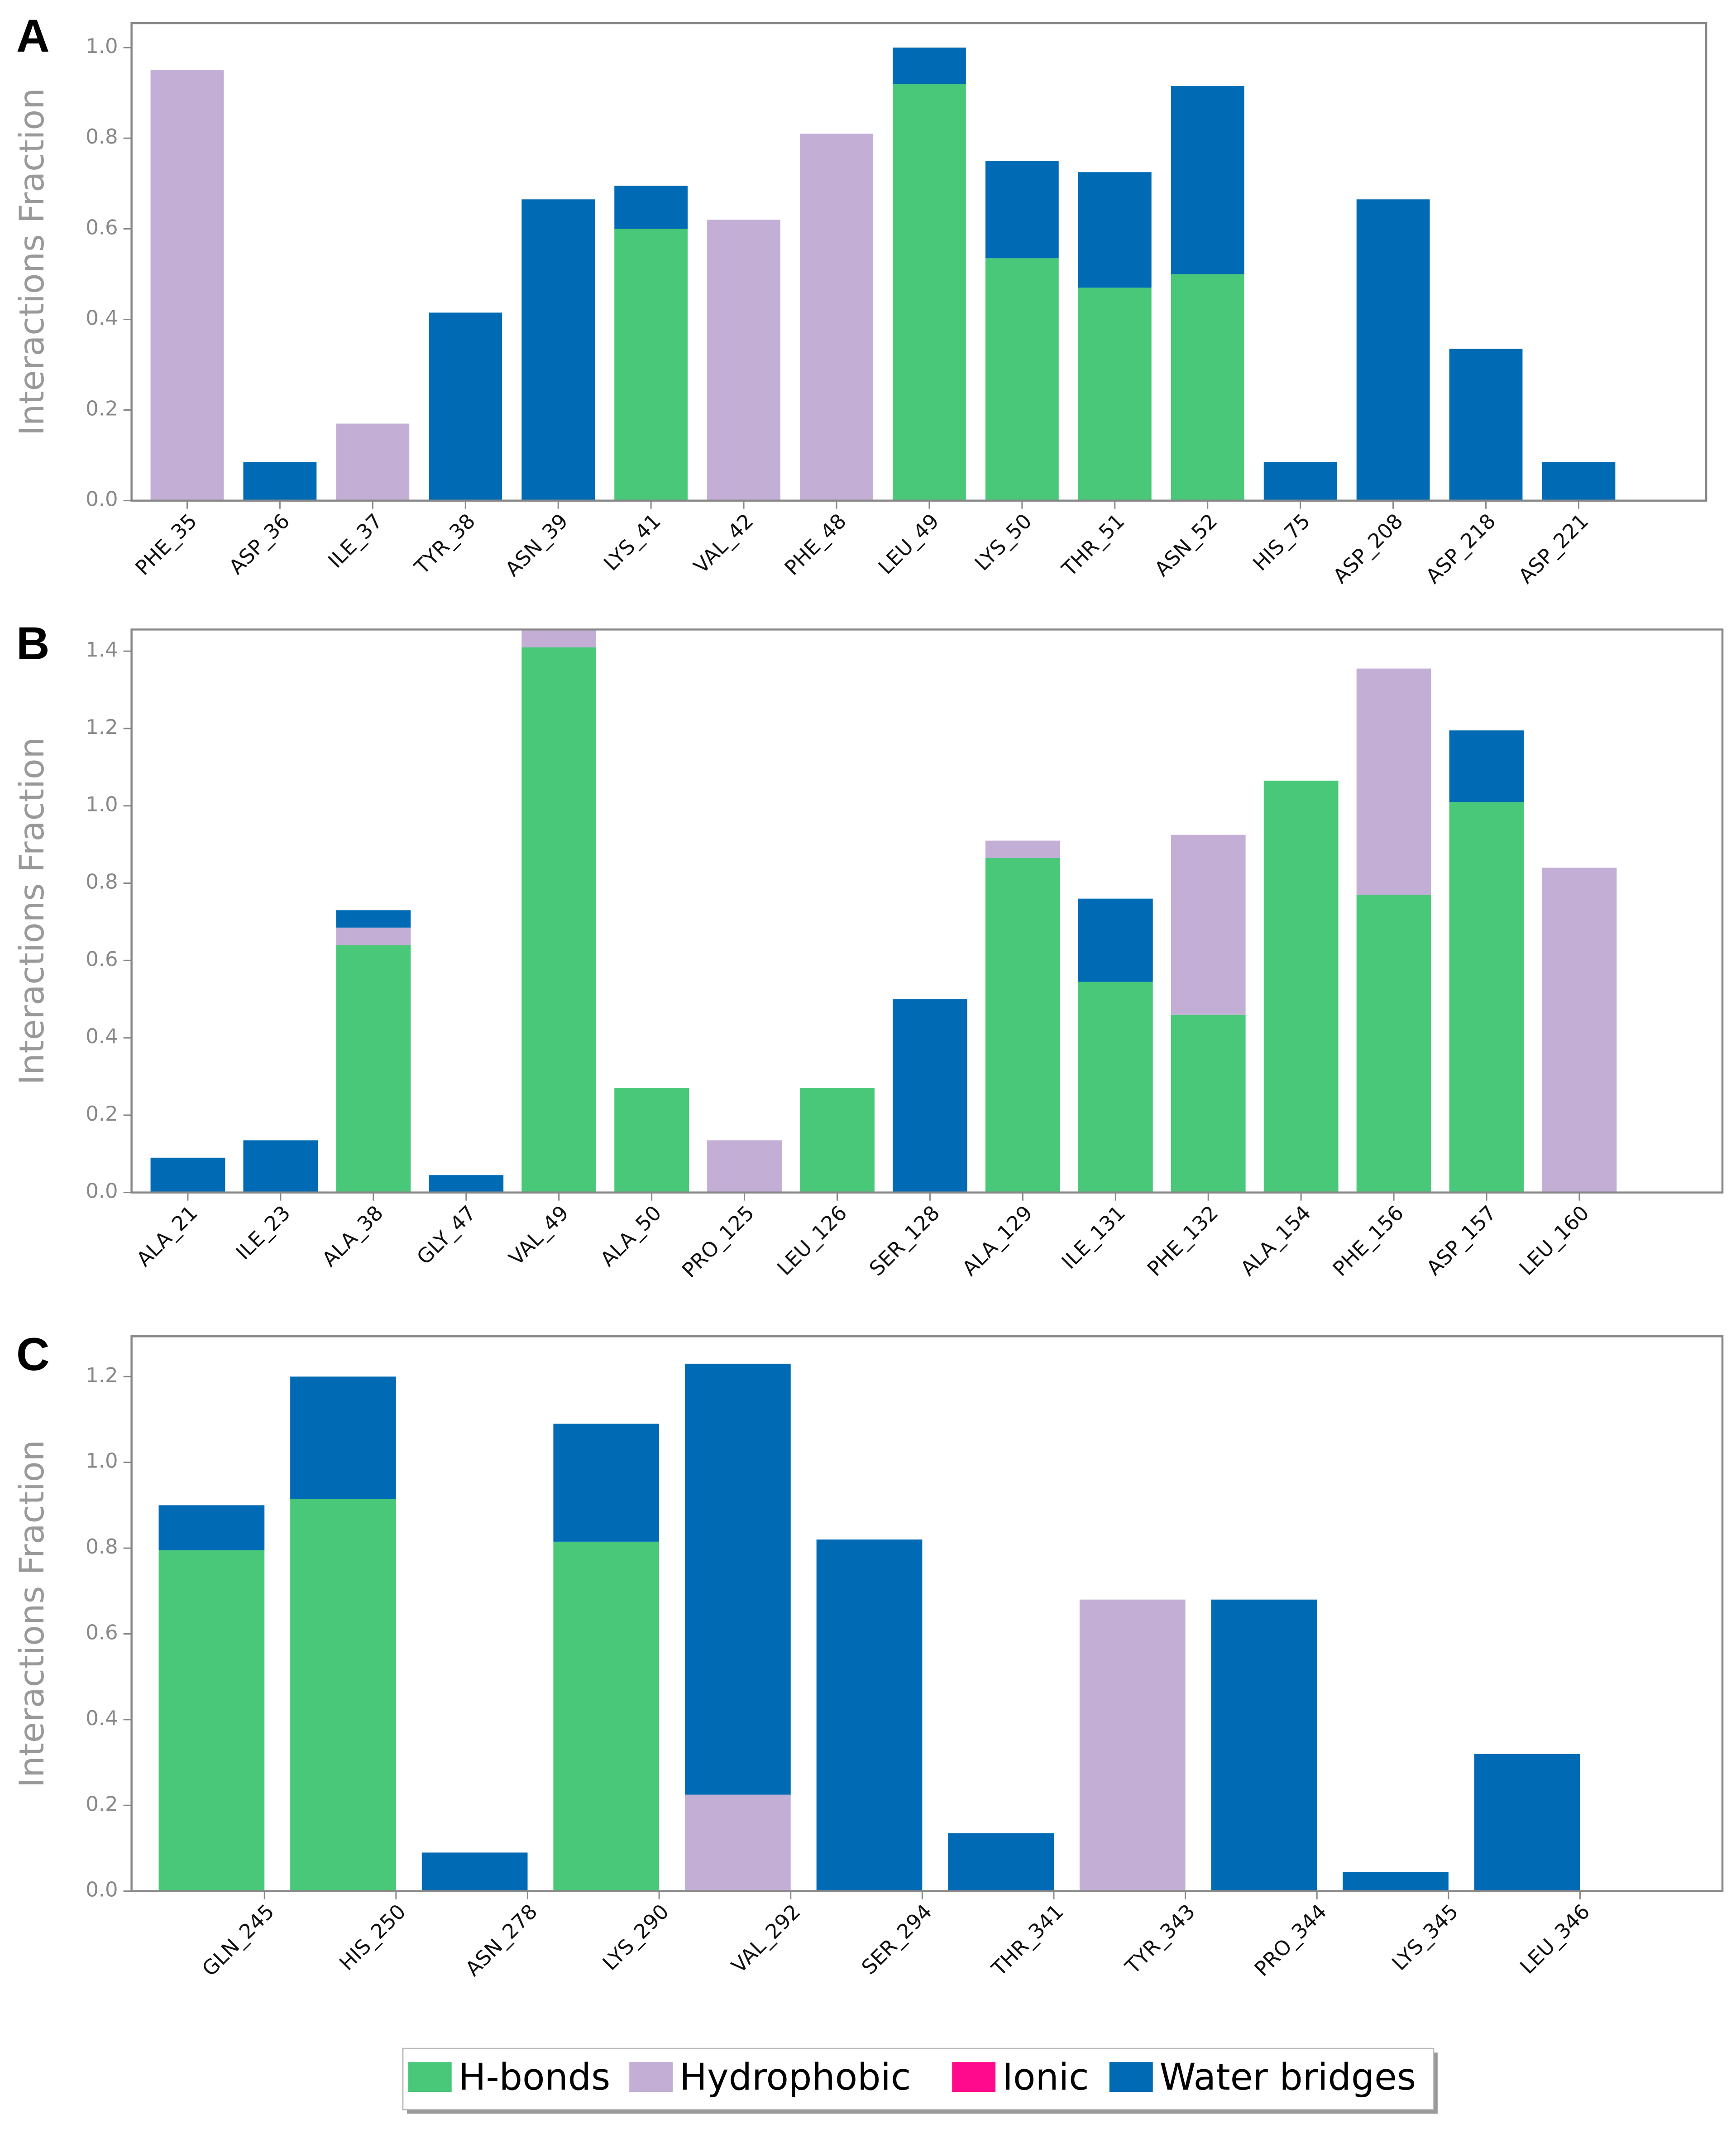 Image resolution: width=1736 pixels, height=2129 pixels. I want to click on x-tick-label: VAL_42, so click(723, 543).